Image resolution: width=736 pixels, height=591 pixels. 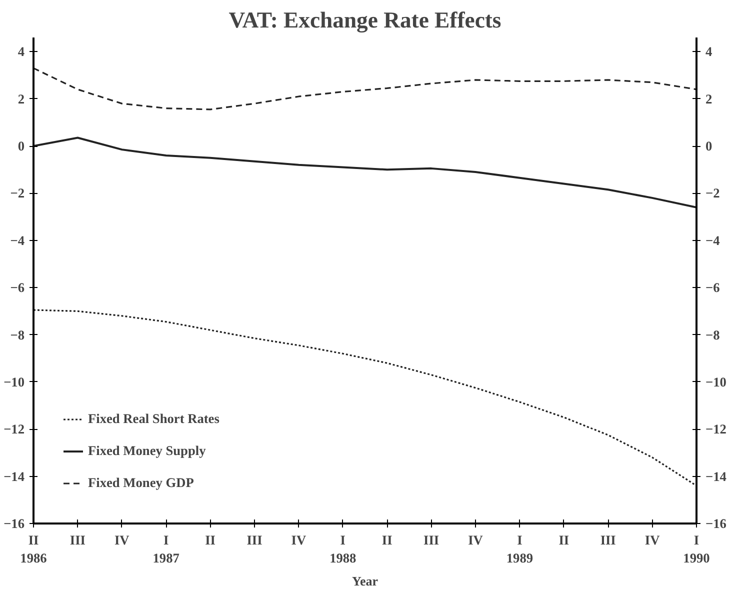 What do you see at coordinates (716, 429) in the screenshot?
I see `y2-tick-label: −12` at bounding box center [716, 429].